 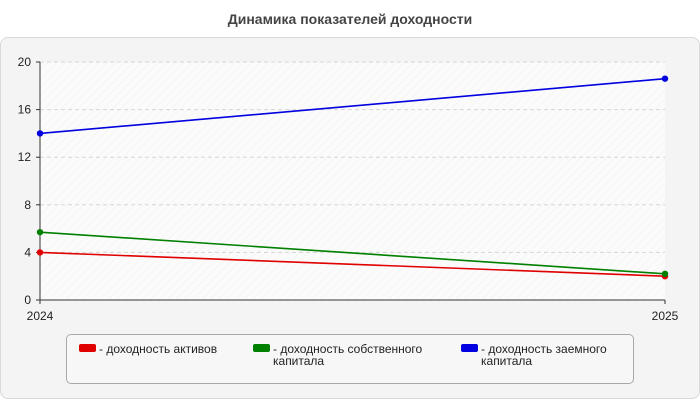 What do you see at coordinates (353, 311) in the screenshot?
I see `x-tick-labels: 2024 2025` at bounding box center [353, 311].